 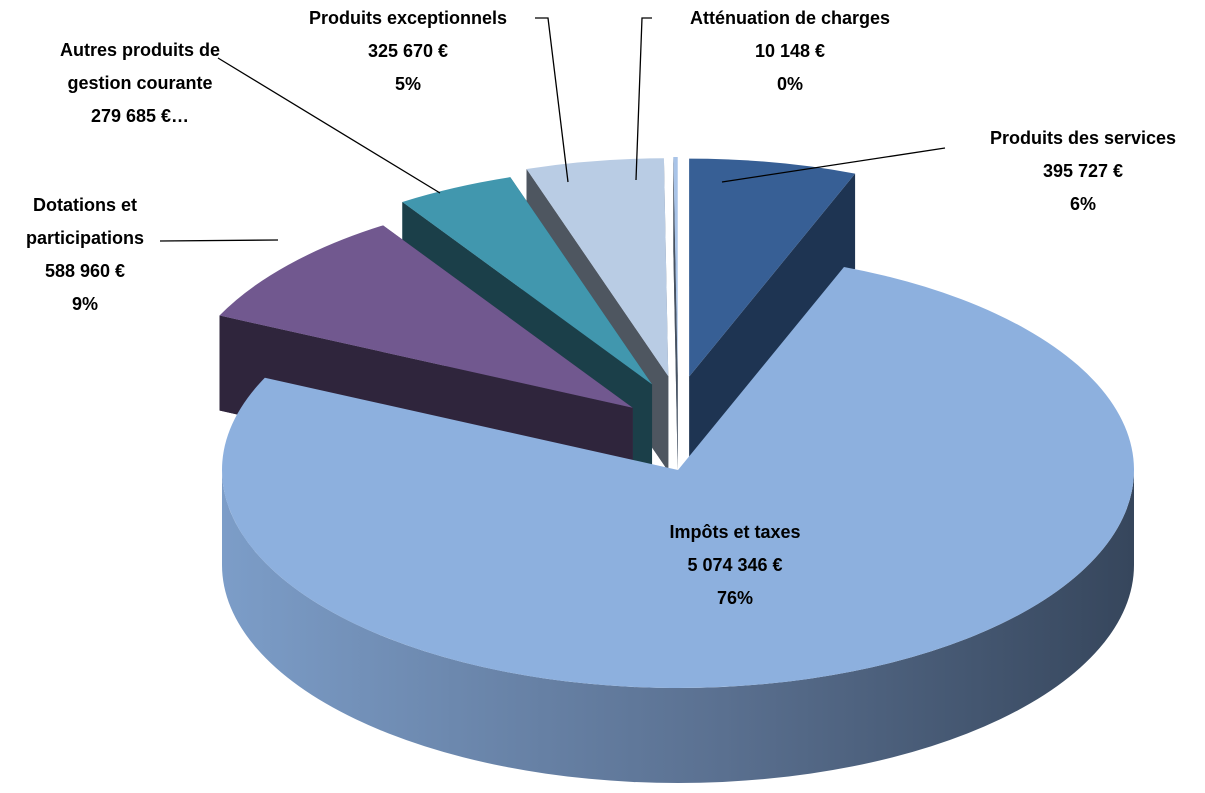 What do you see at coordinates (735, 532) in the screenshot?
I see `label-category: Impôts et taxes` at bounding box center [735, 532].